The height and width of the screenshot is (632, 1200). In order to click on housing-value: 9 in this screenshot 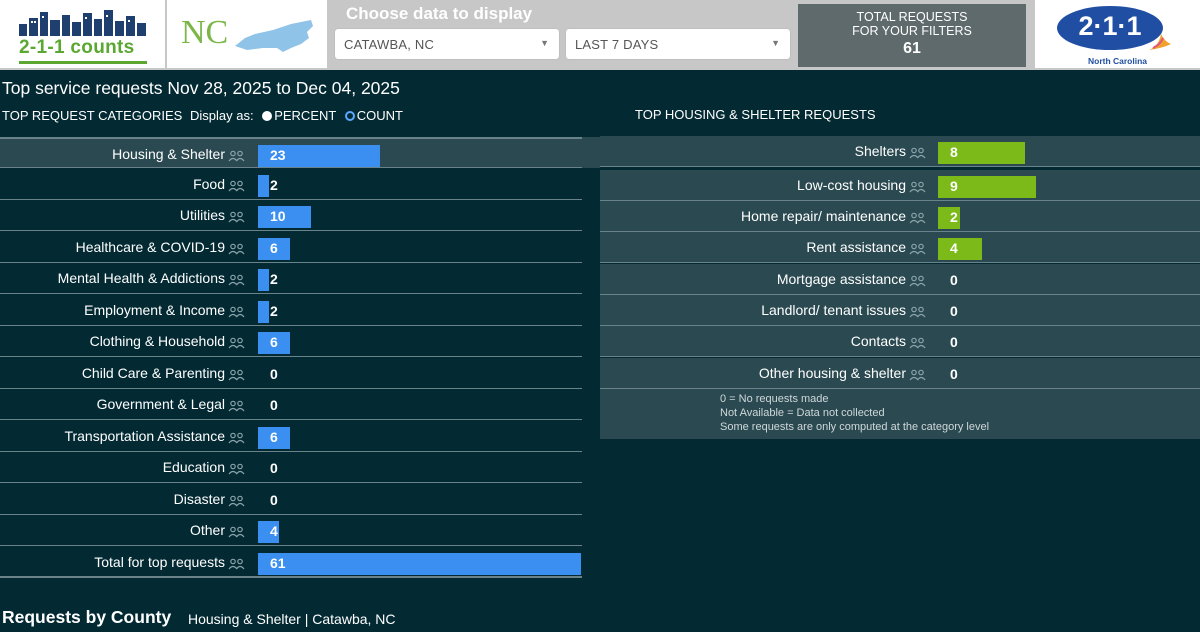, I will do `click(954, 186)`.